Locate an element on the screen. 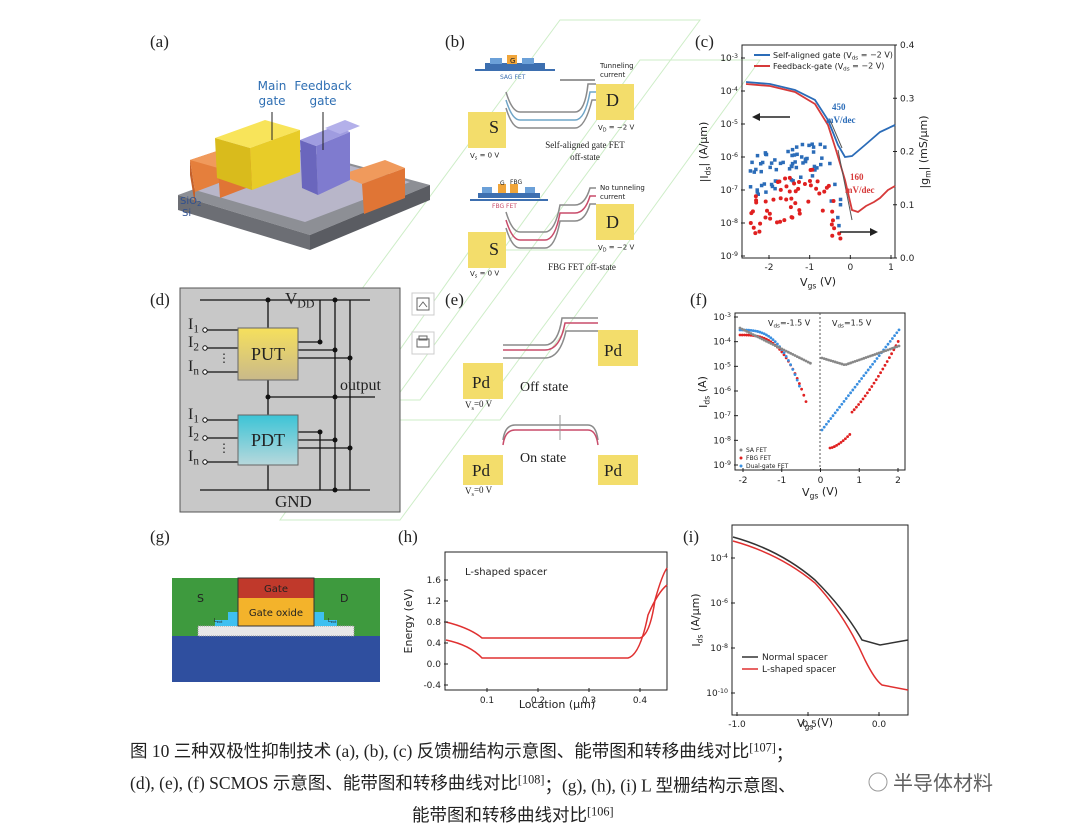  text-part: -9 is located at coordinates (728, 463).